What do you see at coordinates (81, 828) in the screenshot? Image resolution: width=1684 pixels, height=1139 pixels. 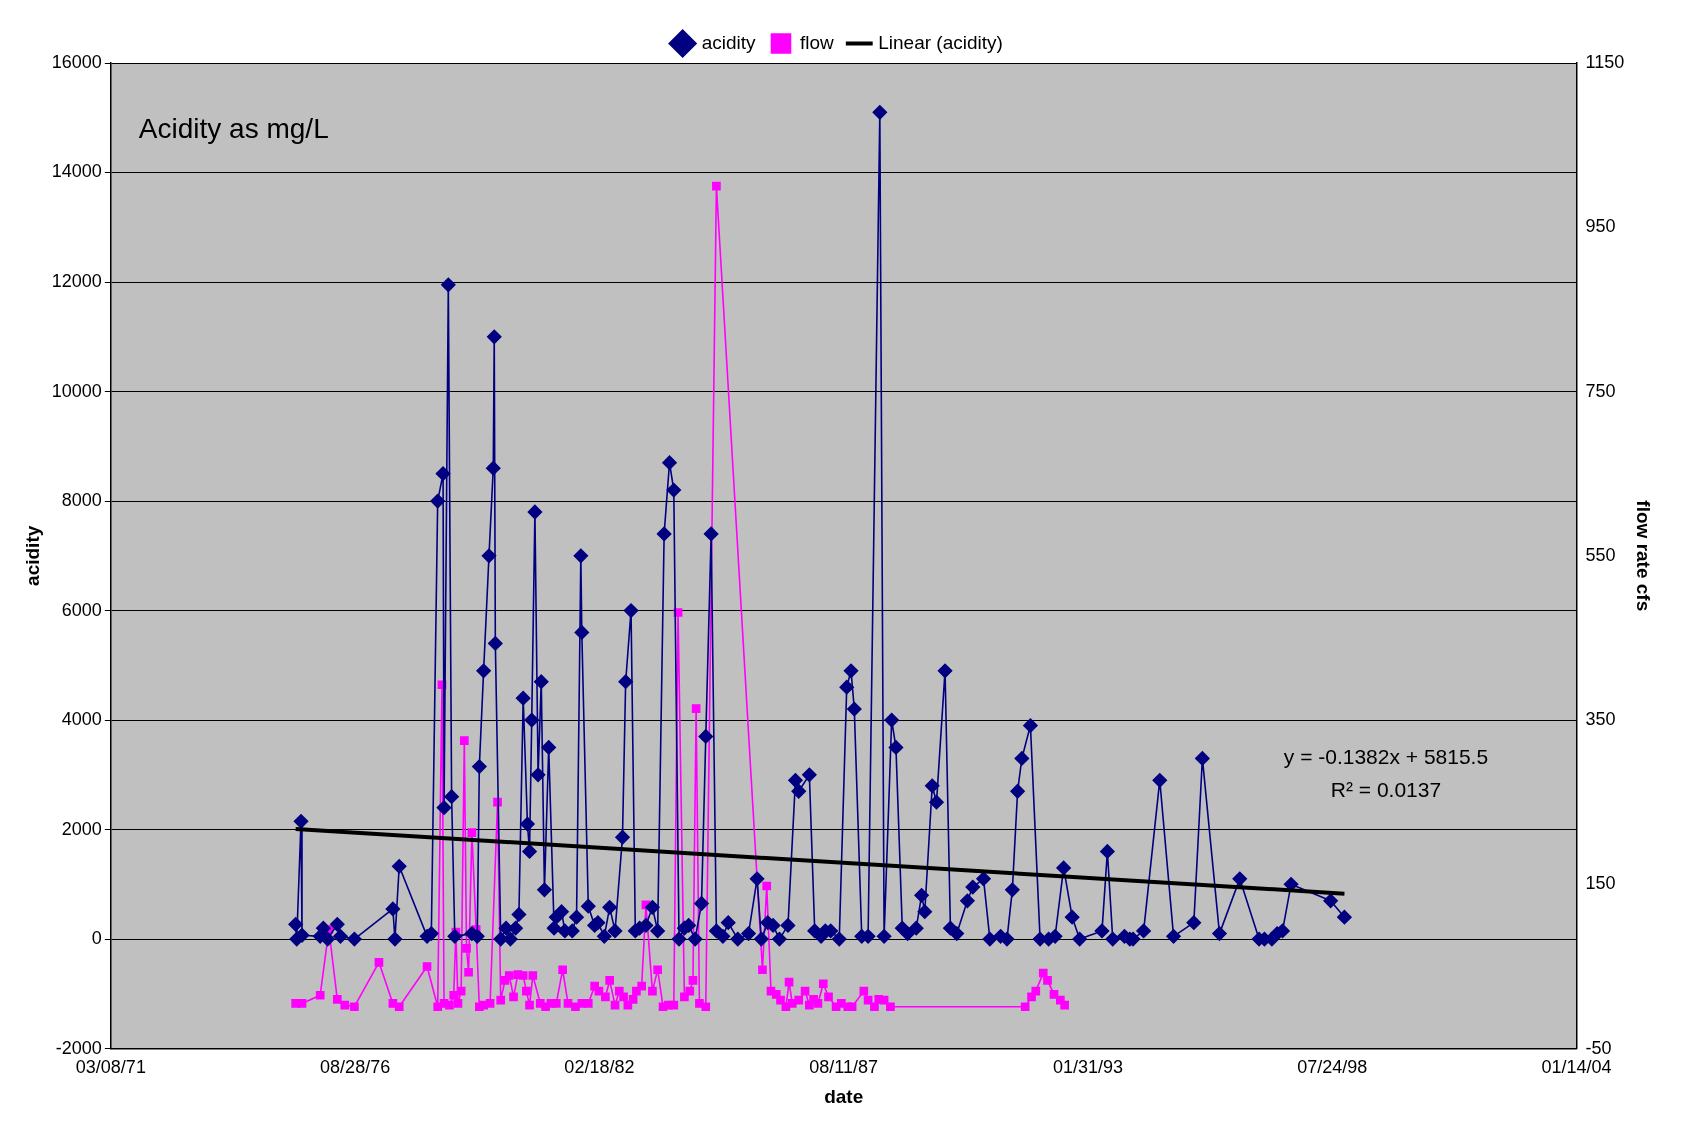 I see `y-tick-label: 2000` at bounding box center [81, 828].